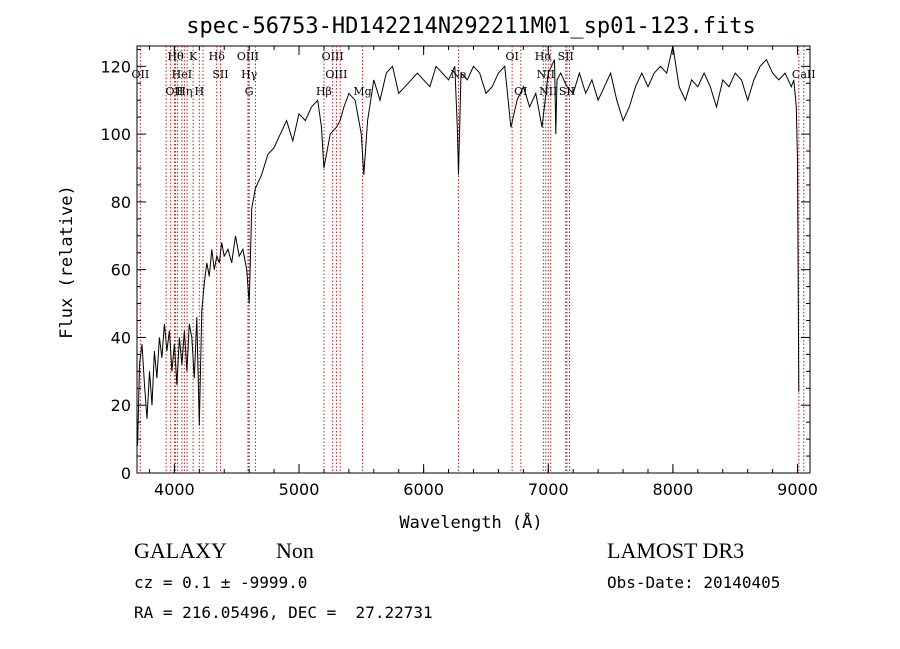 The height and width of the screenshot is (649, 900). I want to click on line-marker-label: G, so click(249, 91).